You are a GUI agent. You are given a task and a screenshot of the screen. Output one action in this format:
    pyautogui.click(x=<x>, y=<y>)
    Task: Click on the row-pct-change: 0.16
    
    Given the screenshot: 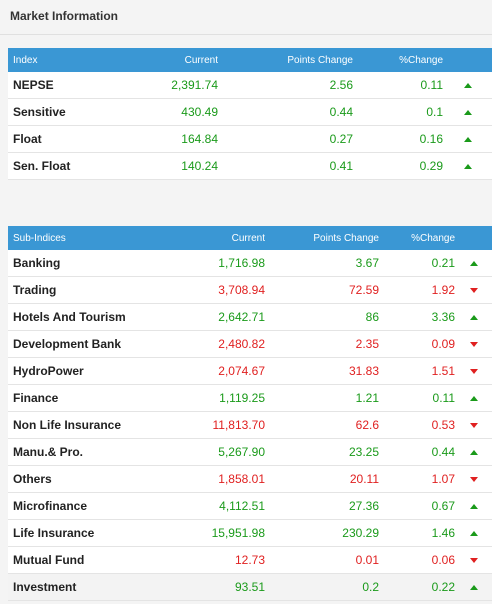 What is the action you would take?
    pyautogui.click(x=398, y=139)
    